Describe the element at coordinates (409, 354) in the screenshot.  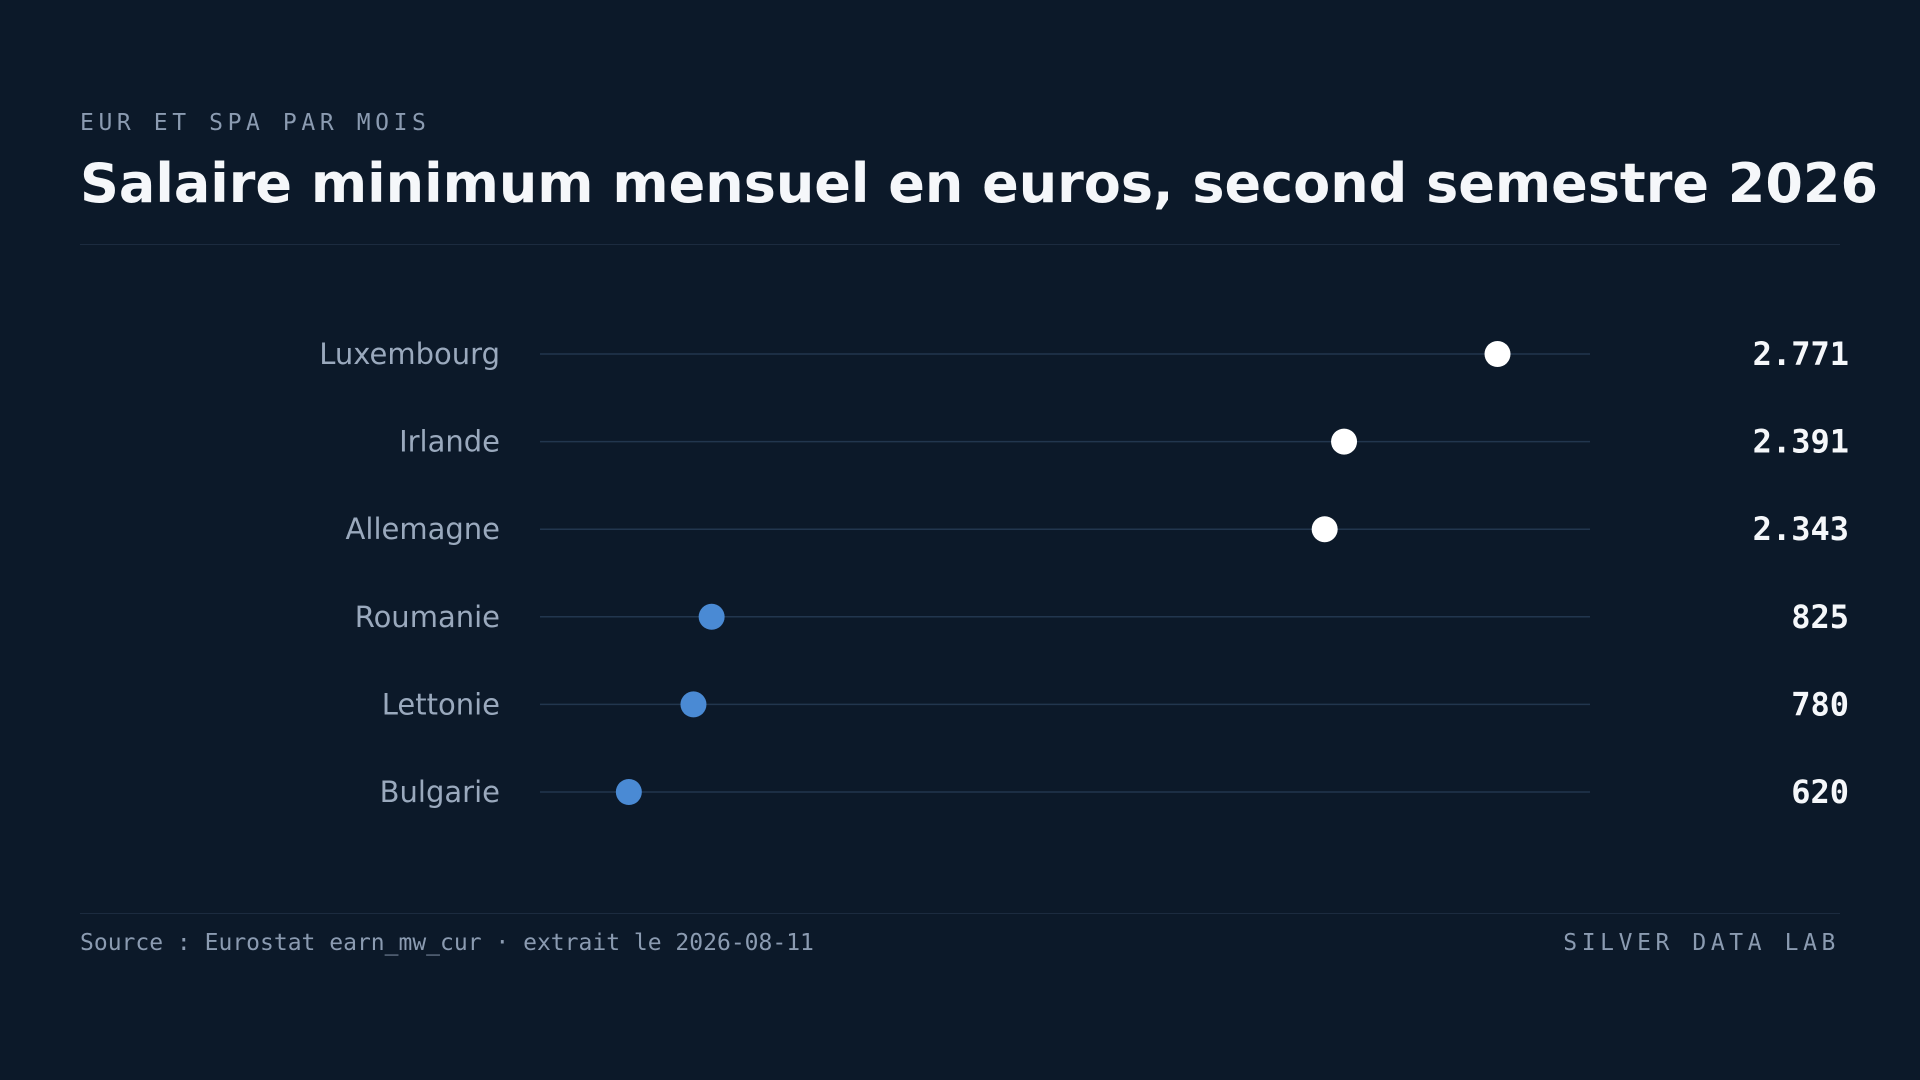
I see `category-label: Luxembourg` at that location.